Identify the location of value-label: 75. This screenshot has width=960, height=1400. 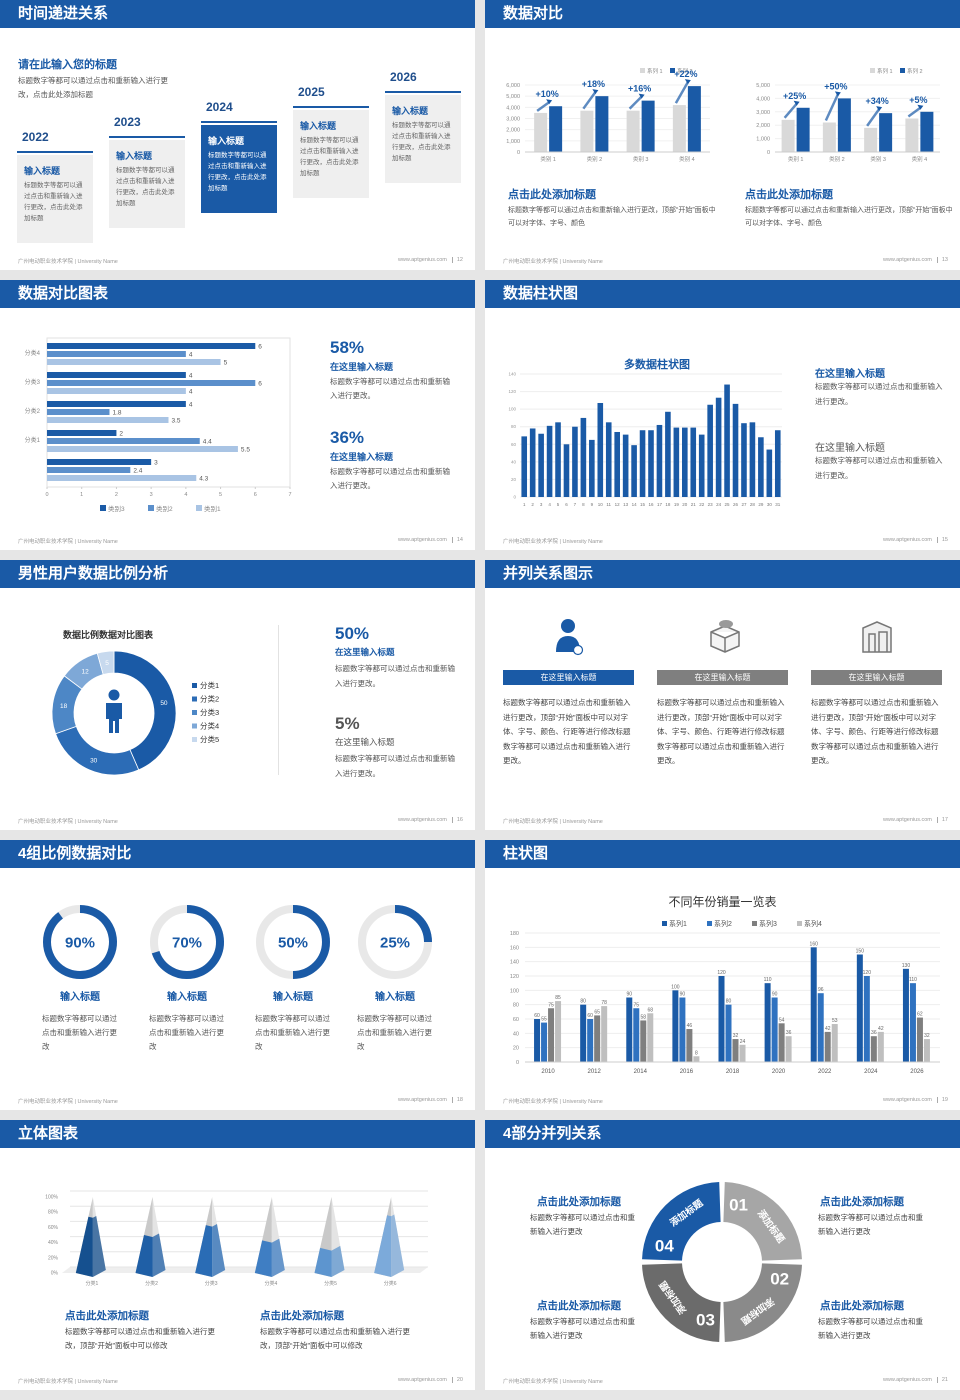
(551, 1005).